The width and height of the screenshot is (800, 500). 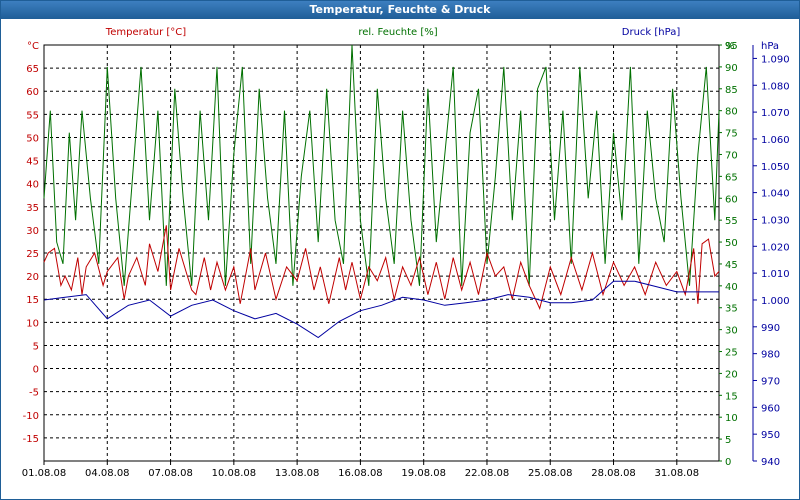 What do you see at coordinates (731, 221) in the screenshot?
I see `right1-axis-tick-label: 55` at bounding box center [731, 221].